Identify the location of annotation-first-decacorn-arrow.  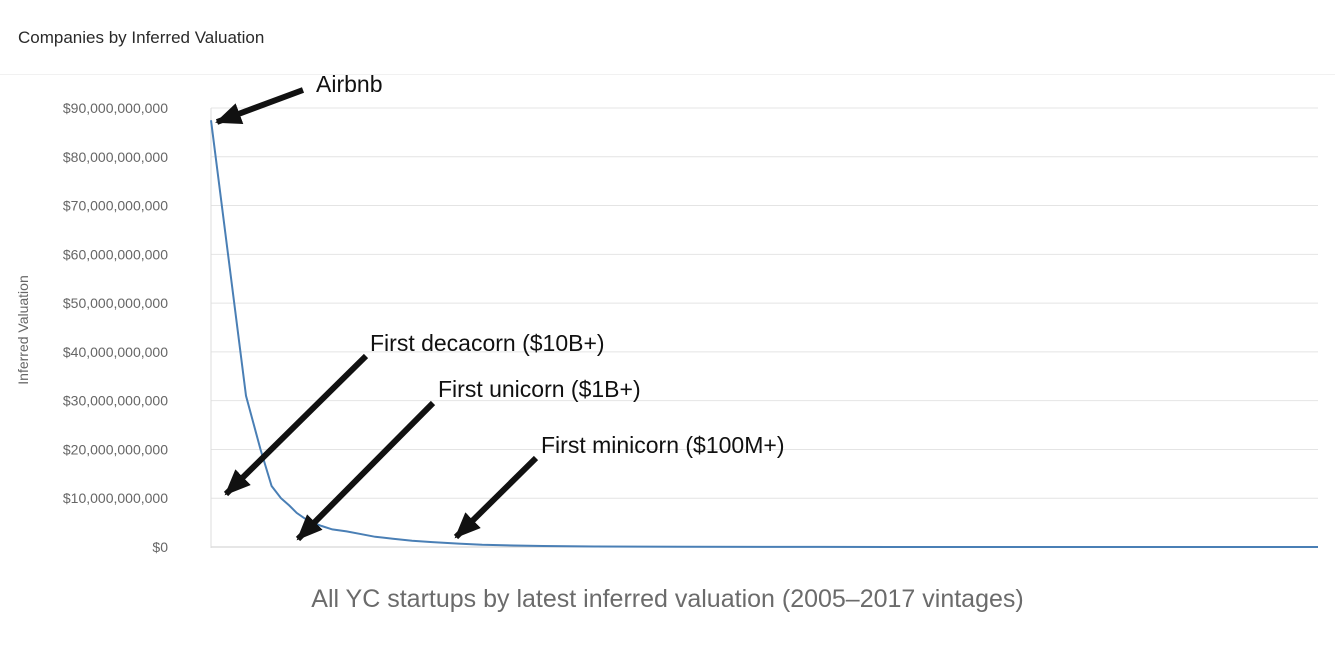
(296, 425).